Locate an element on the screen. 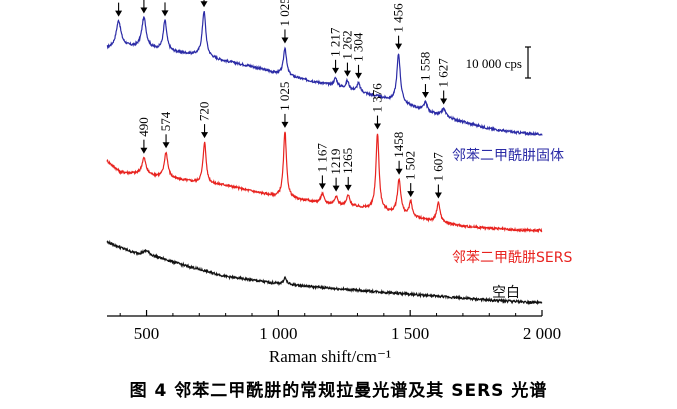 This screenshot has width=677, height=409. peak-label: 720 is located at coordinates (204, 112).